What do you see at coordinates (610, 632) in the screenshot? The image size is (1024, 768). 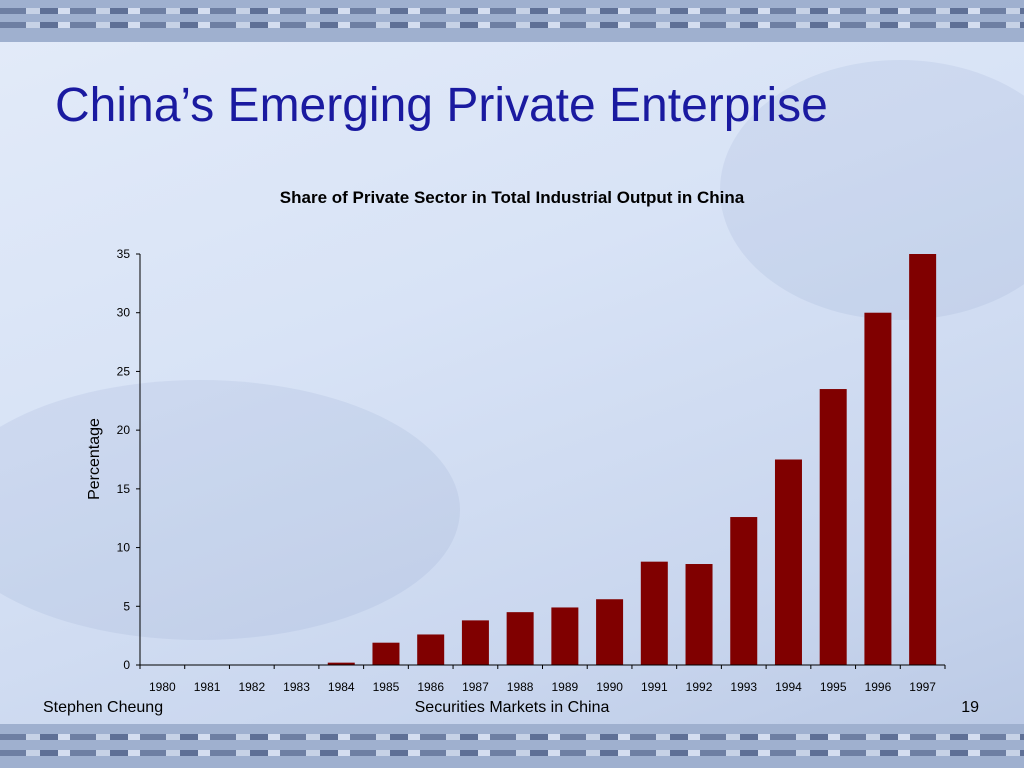 I see `bar-1990` at bounding box center [610, 632].